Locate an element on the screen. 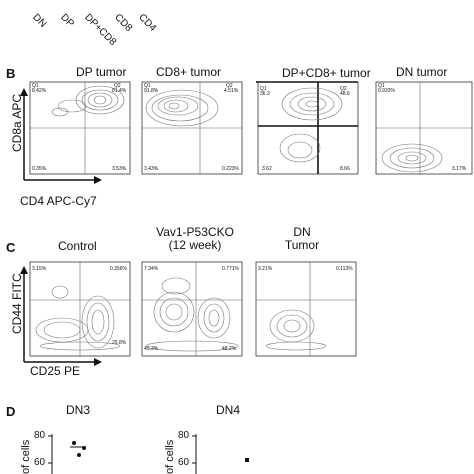  b1-q1: Q1 is located at coordinates (35, 86).